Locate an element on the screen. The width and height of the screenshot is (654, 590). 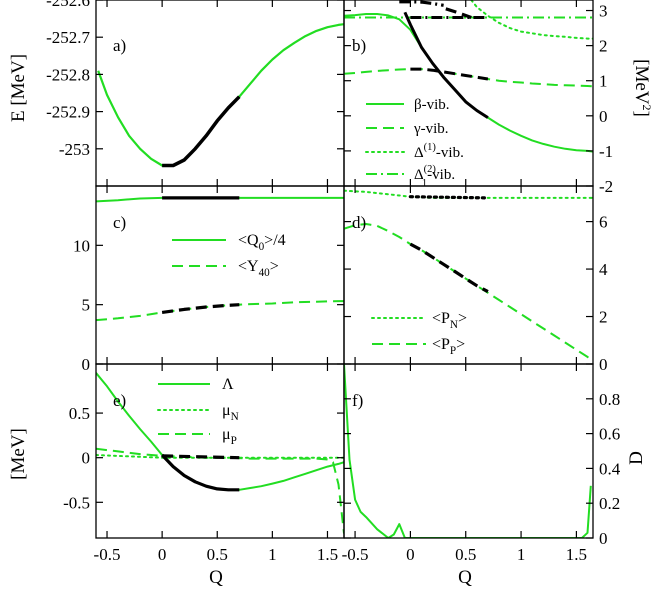
series-group-f is located at coordinates (468, 451).